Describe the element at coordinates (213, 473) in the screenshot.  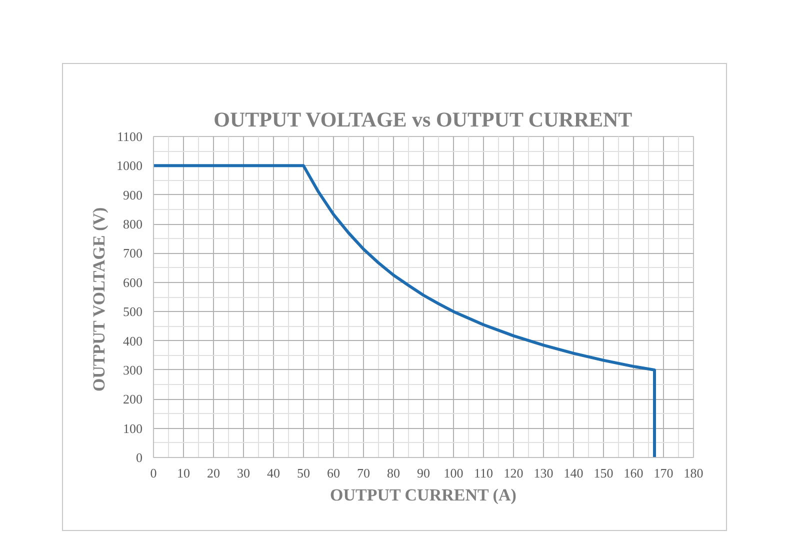
I see `x-tick-label: 20` at that location.